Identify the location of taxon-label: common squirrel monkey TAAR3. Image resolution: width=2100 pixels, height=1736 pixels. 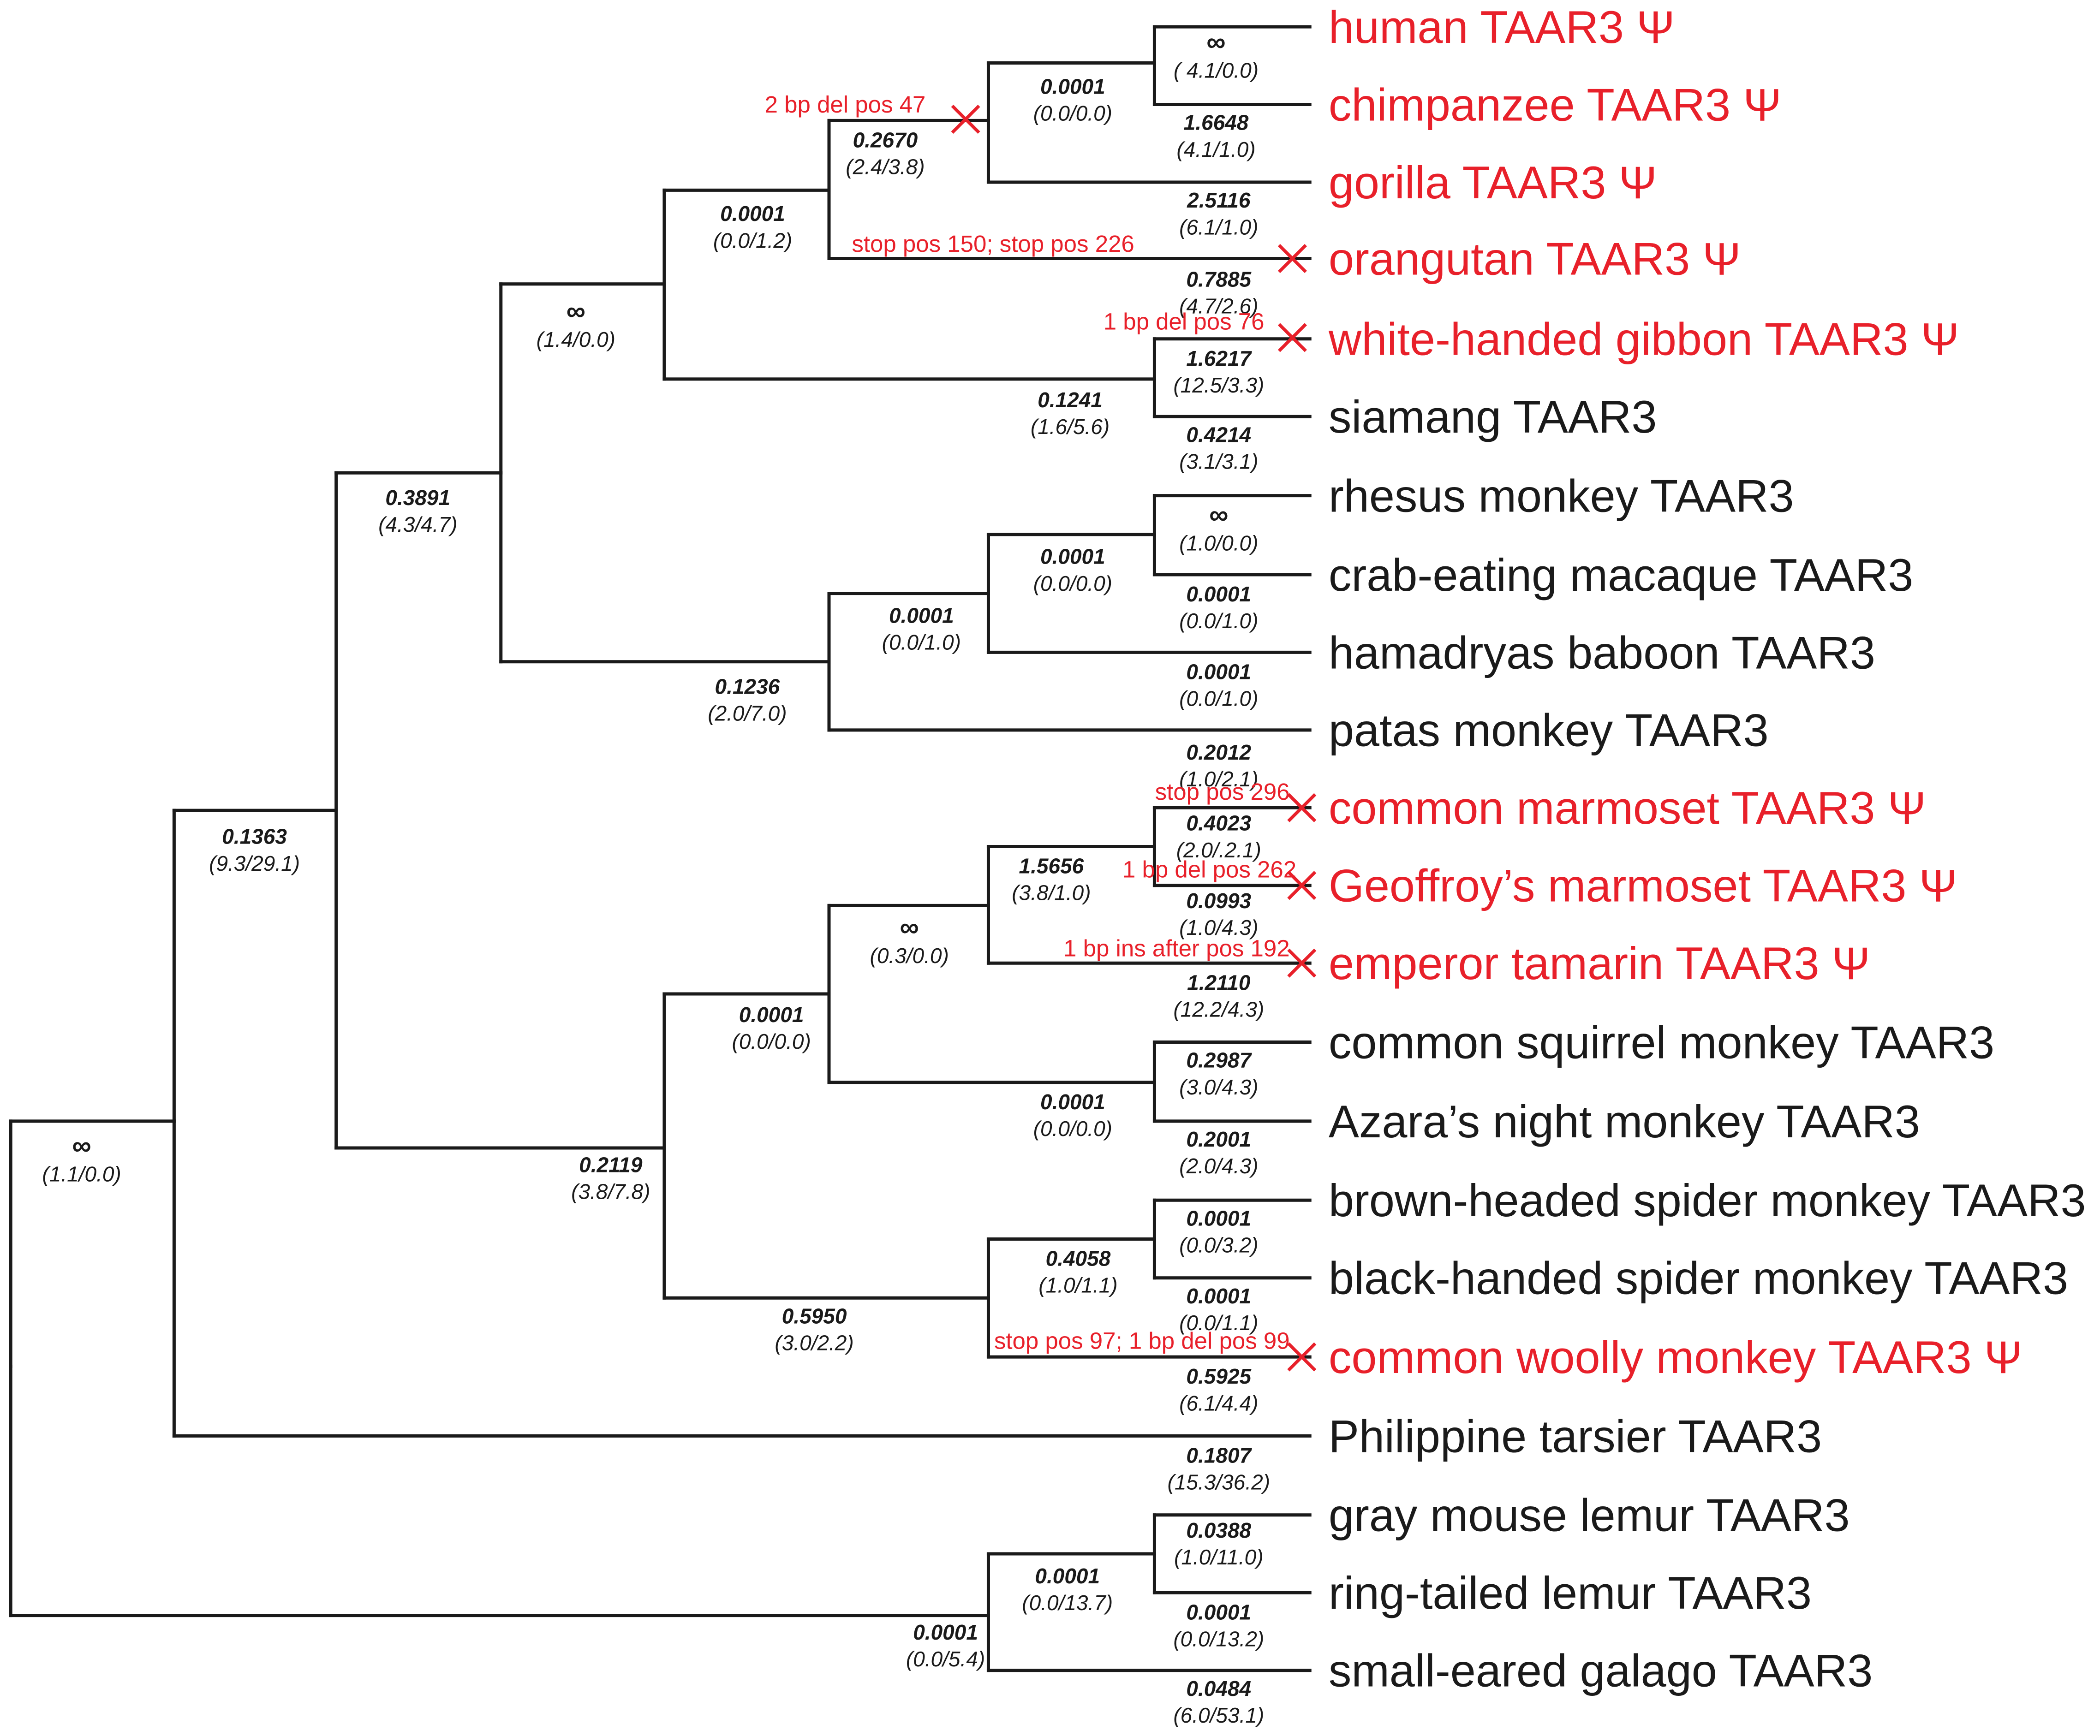
(1661, 1042).